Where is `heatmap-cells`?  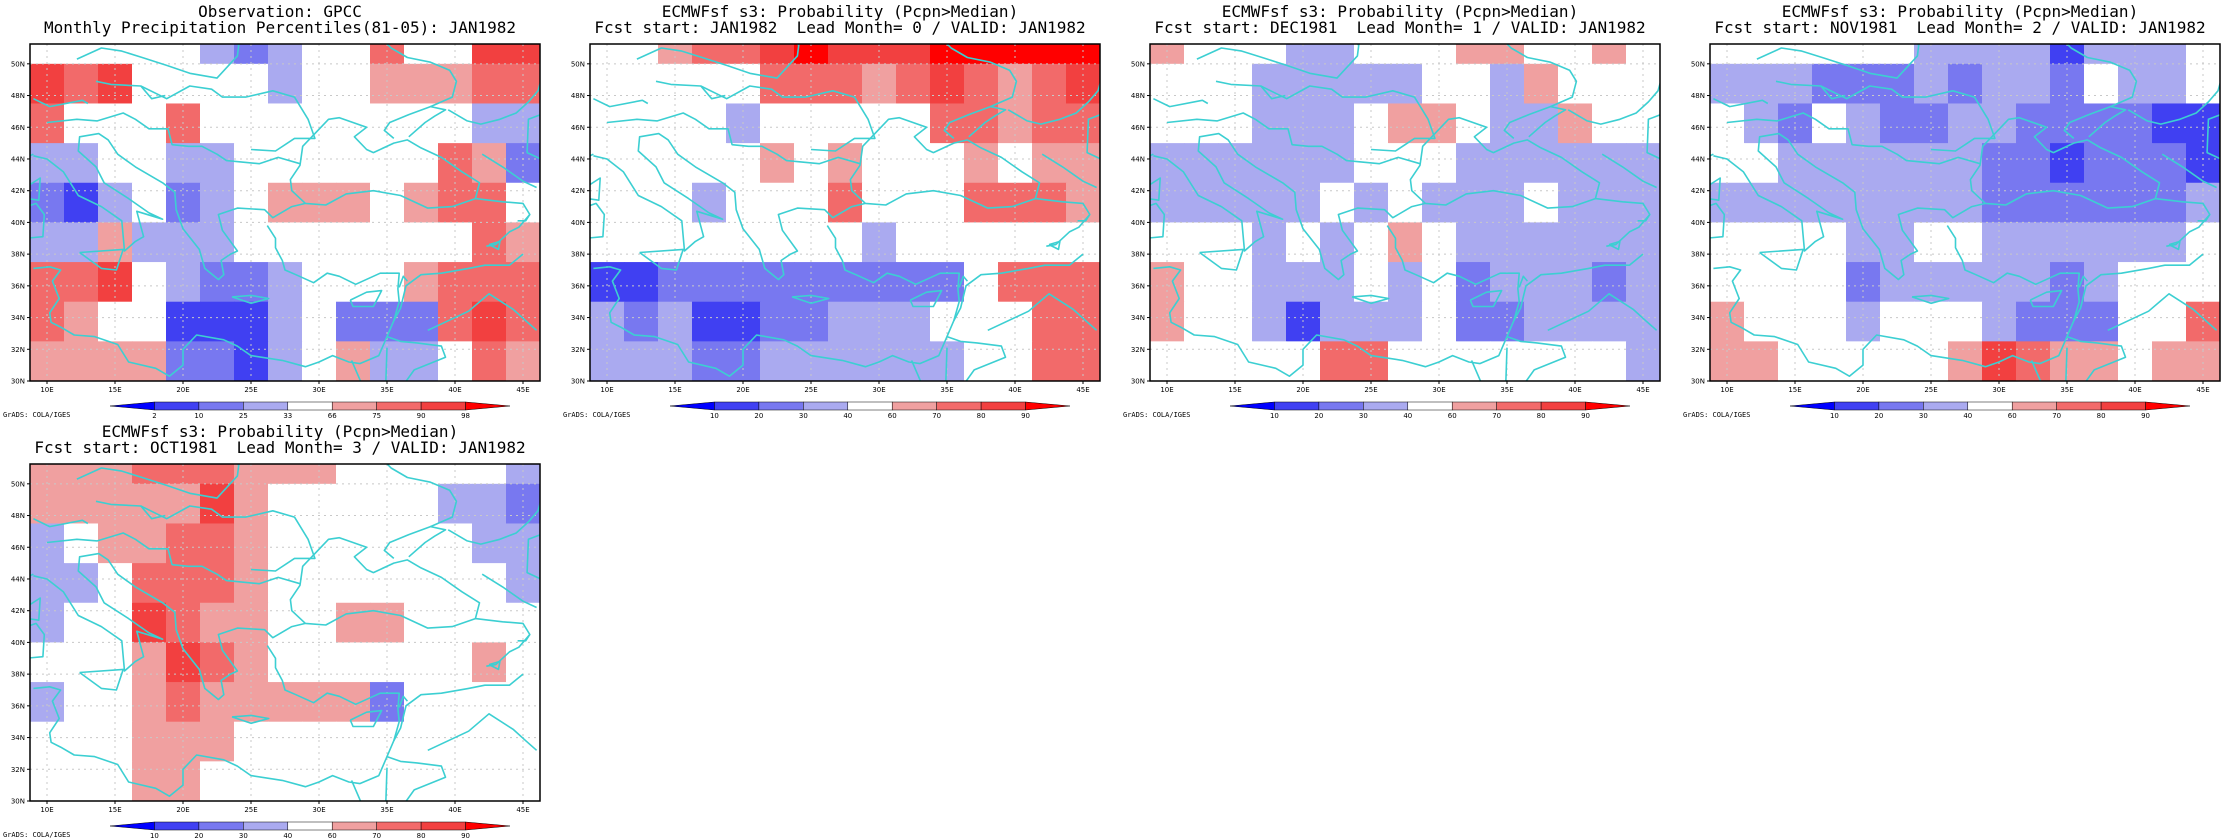 heatmap-cells is located at coordinates (1965, 212).